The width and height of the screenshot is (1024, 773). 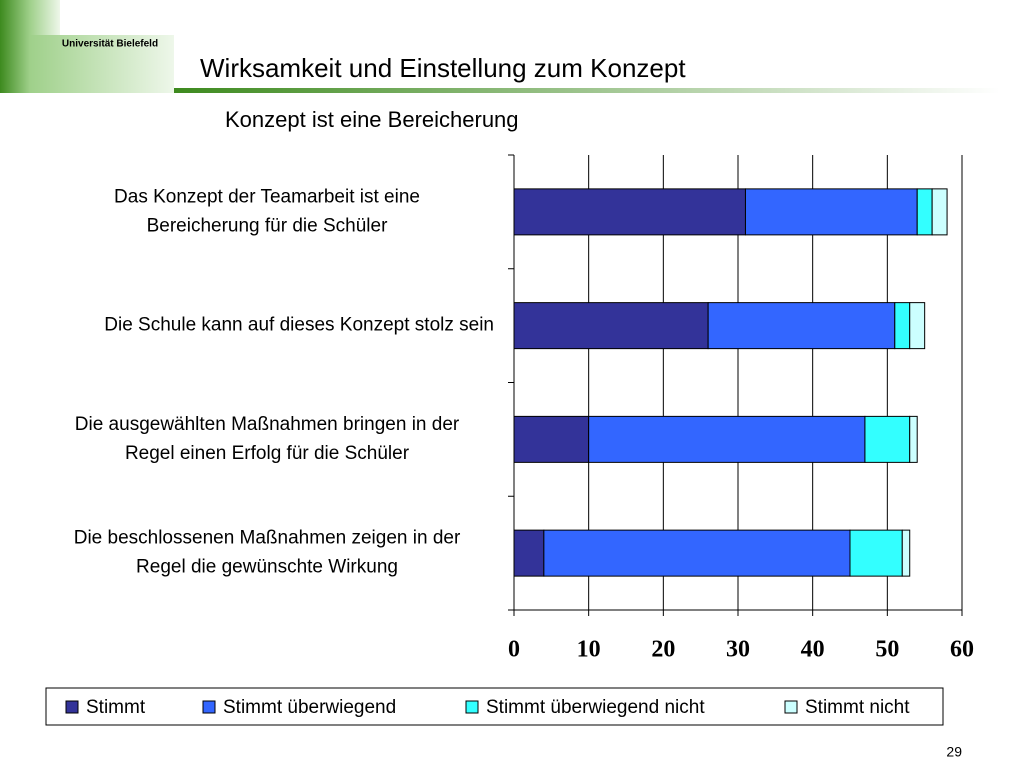 What do you see at coordinates (589, 650) in the screenshot?
I see `x-tick-label: 10` at bounding box center [589, 650].